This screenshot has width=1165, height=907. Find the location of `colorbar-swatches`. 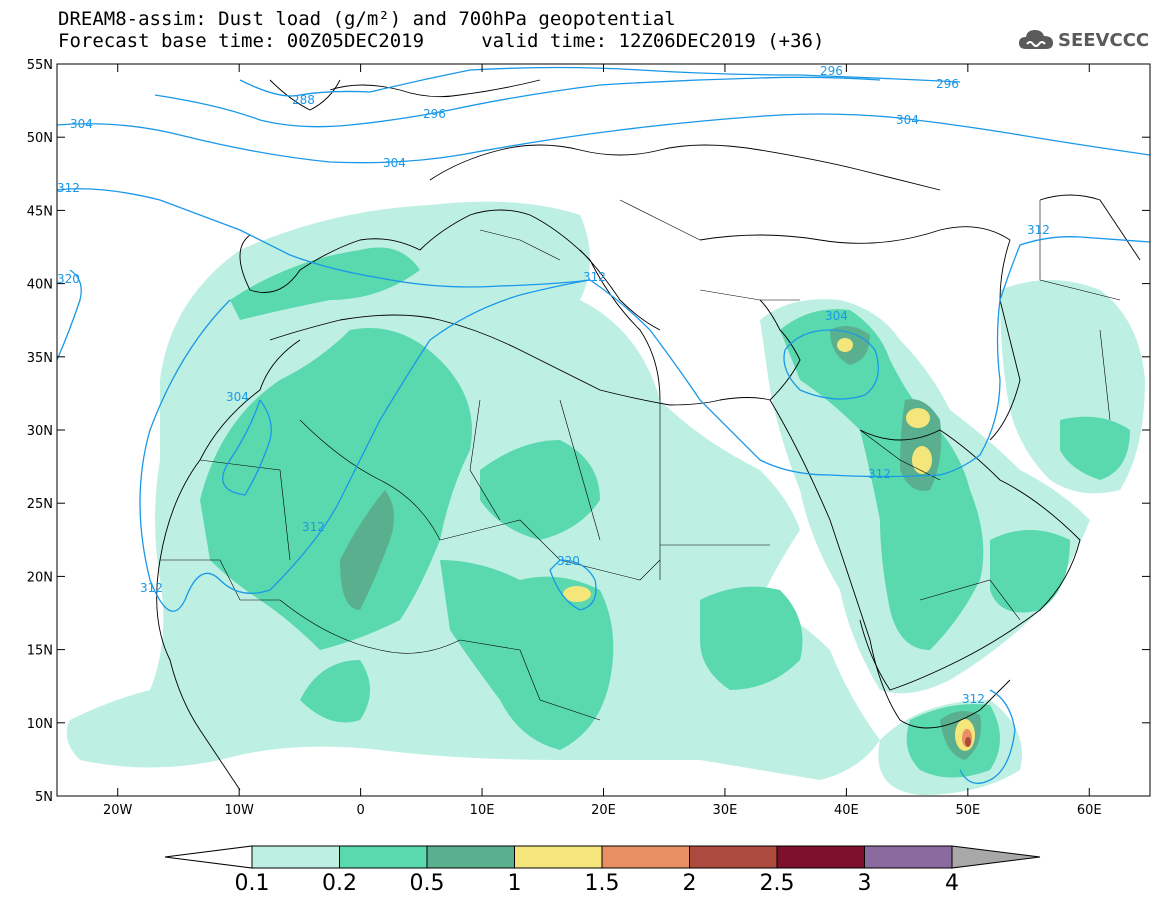

colorbar-swatches is located at coordinates (602, 857).